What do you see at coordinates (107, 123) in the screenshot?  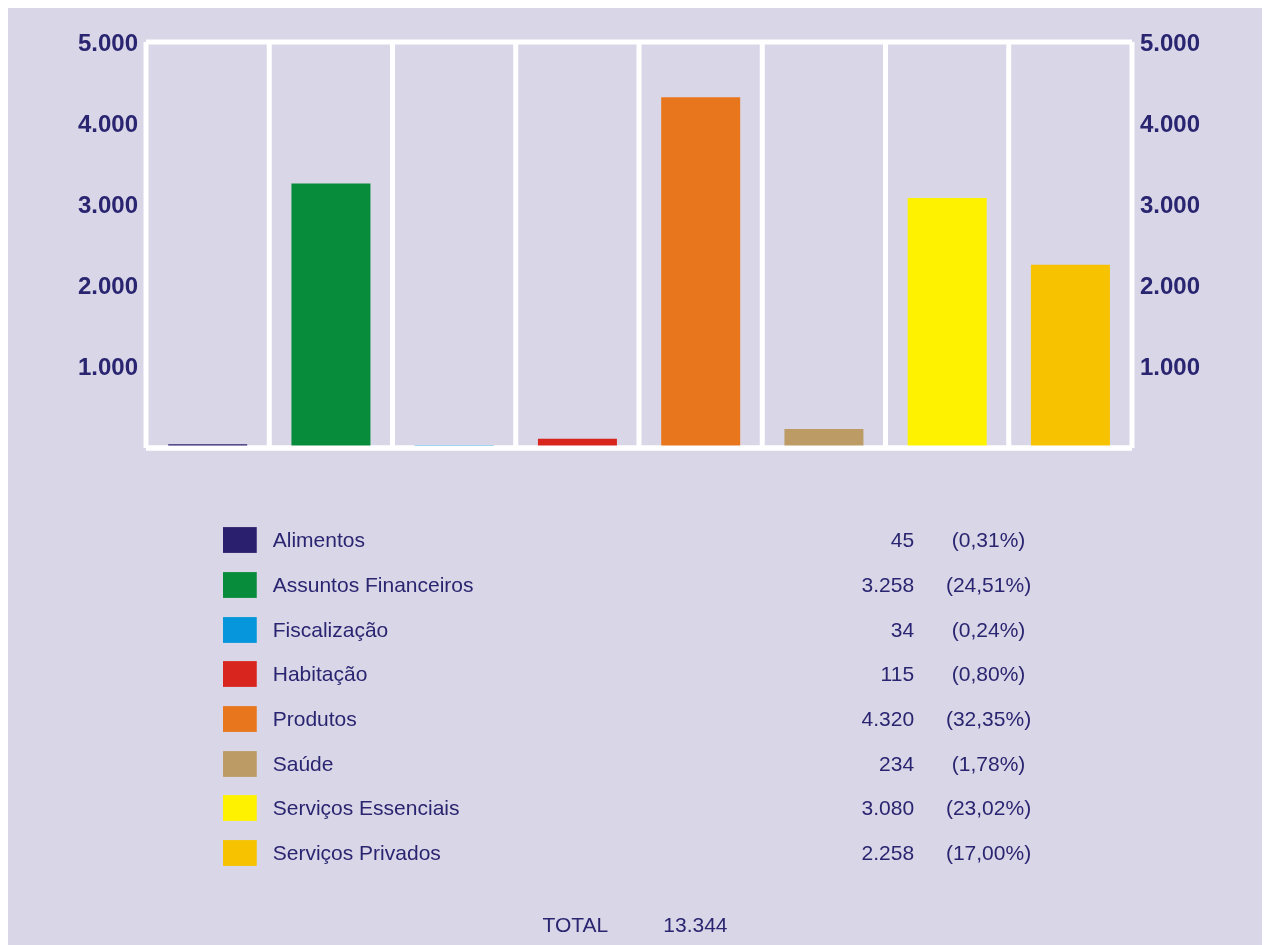 I see `y-tick-label: 4.000` at bounding box center [107, 123].